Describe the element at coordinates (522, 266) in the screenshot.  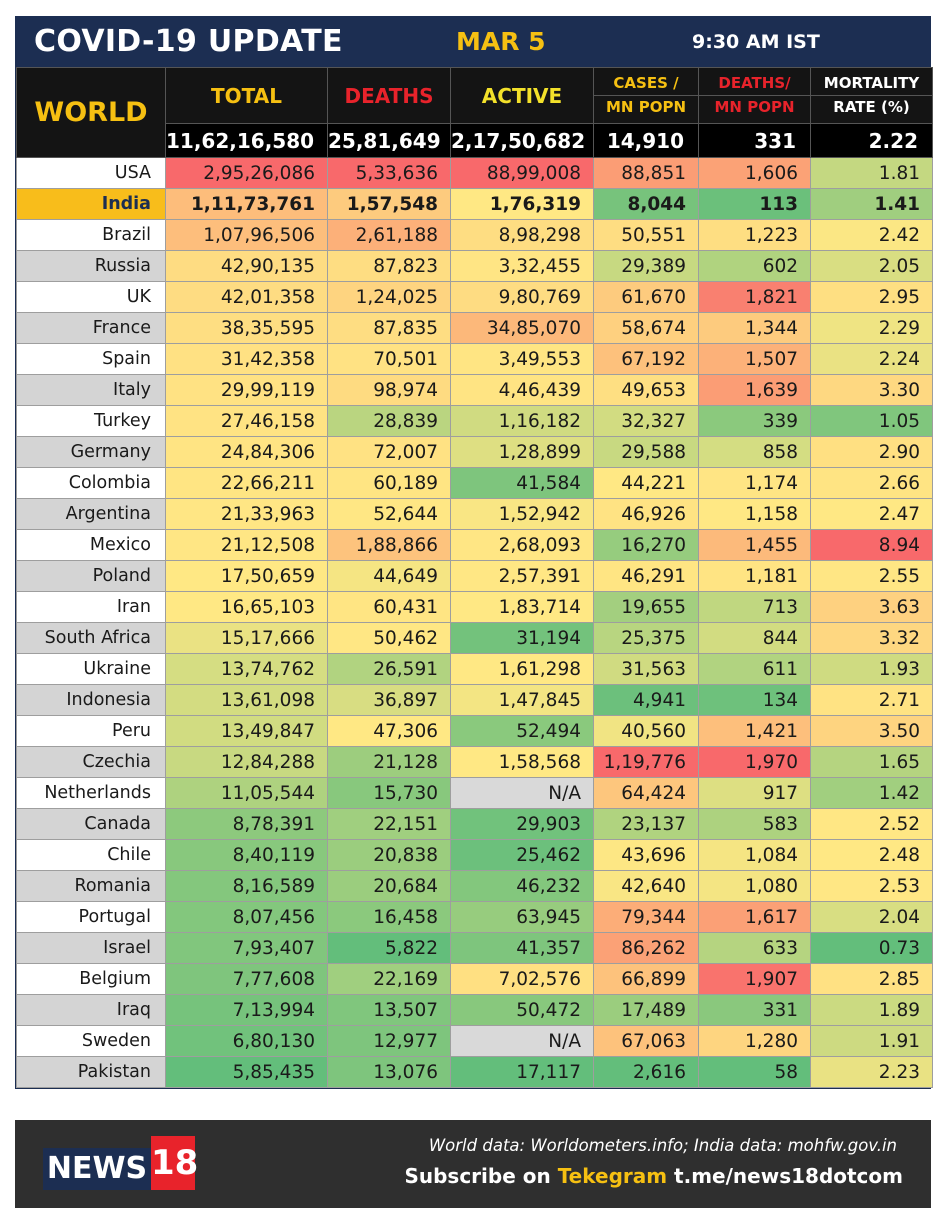
I see `cell-active: 3,32,455` at that location.